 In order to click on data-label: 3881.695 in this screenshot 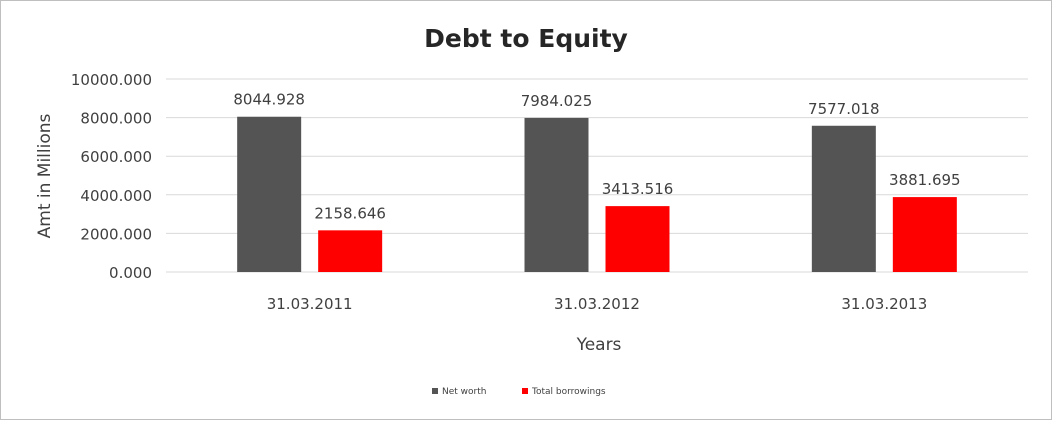, I will do `click(925, 180)`.